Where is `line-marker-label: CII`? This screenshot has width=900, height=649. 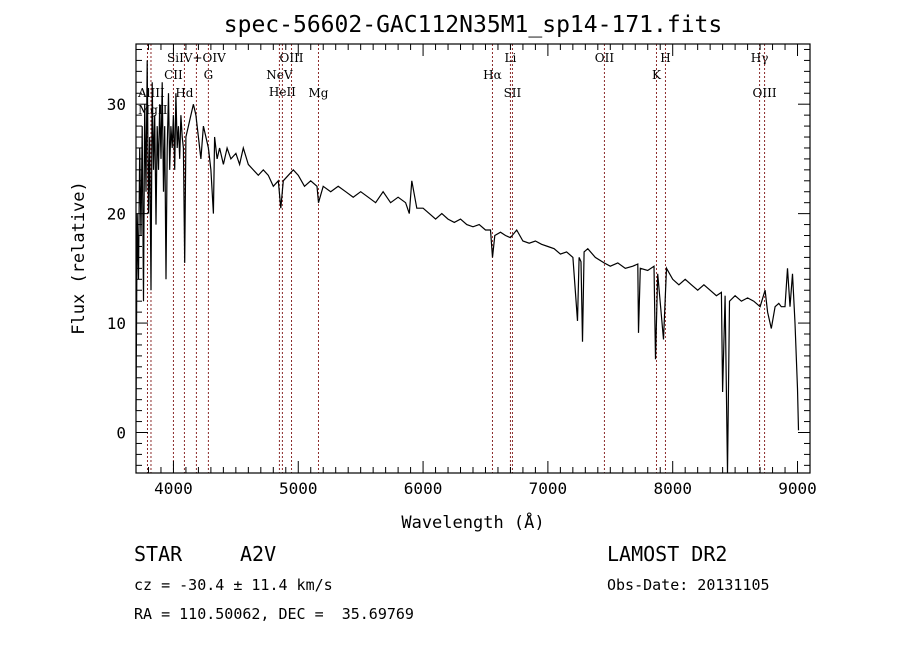
line-marker-label: CII is located at coordinates (173, 75).